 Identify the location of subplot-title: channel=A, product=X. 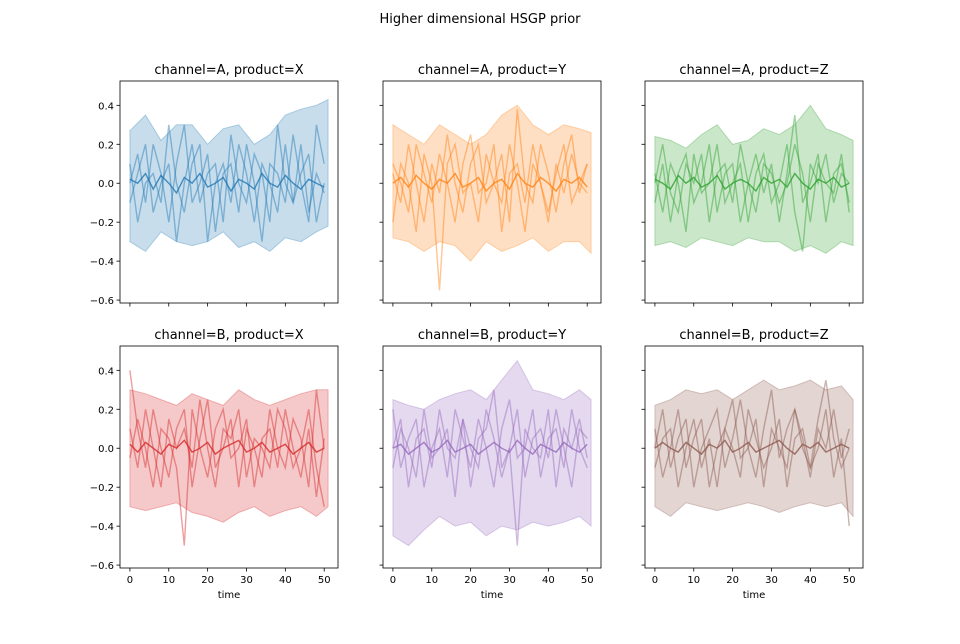
(228, 70).